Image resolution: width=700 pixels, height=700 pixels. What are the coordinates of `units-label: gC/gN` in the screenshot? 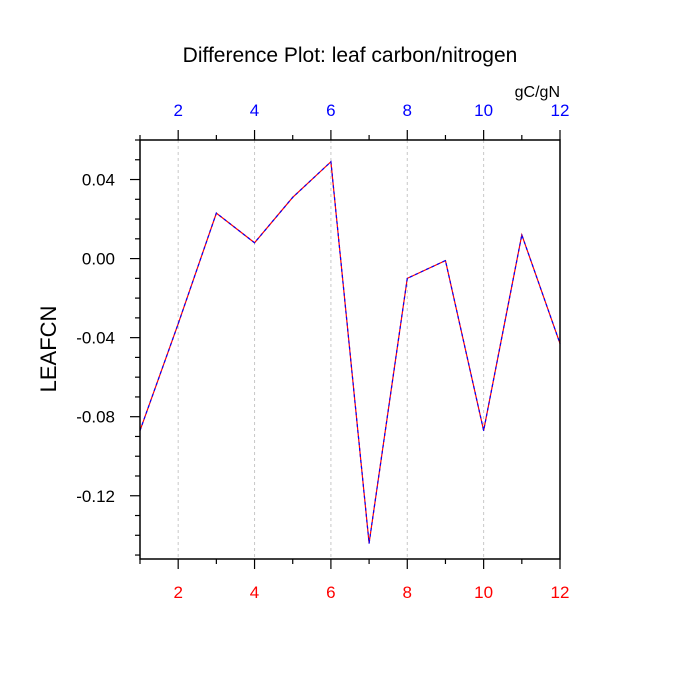 It's located at (537, 92).